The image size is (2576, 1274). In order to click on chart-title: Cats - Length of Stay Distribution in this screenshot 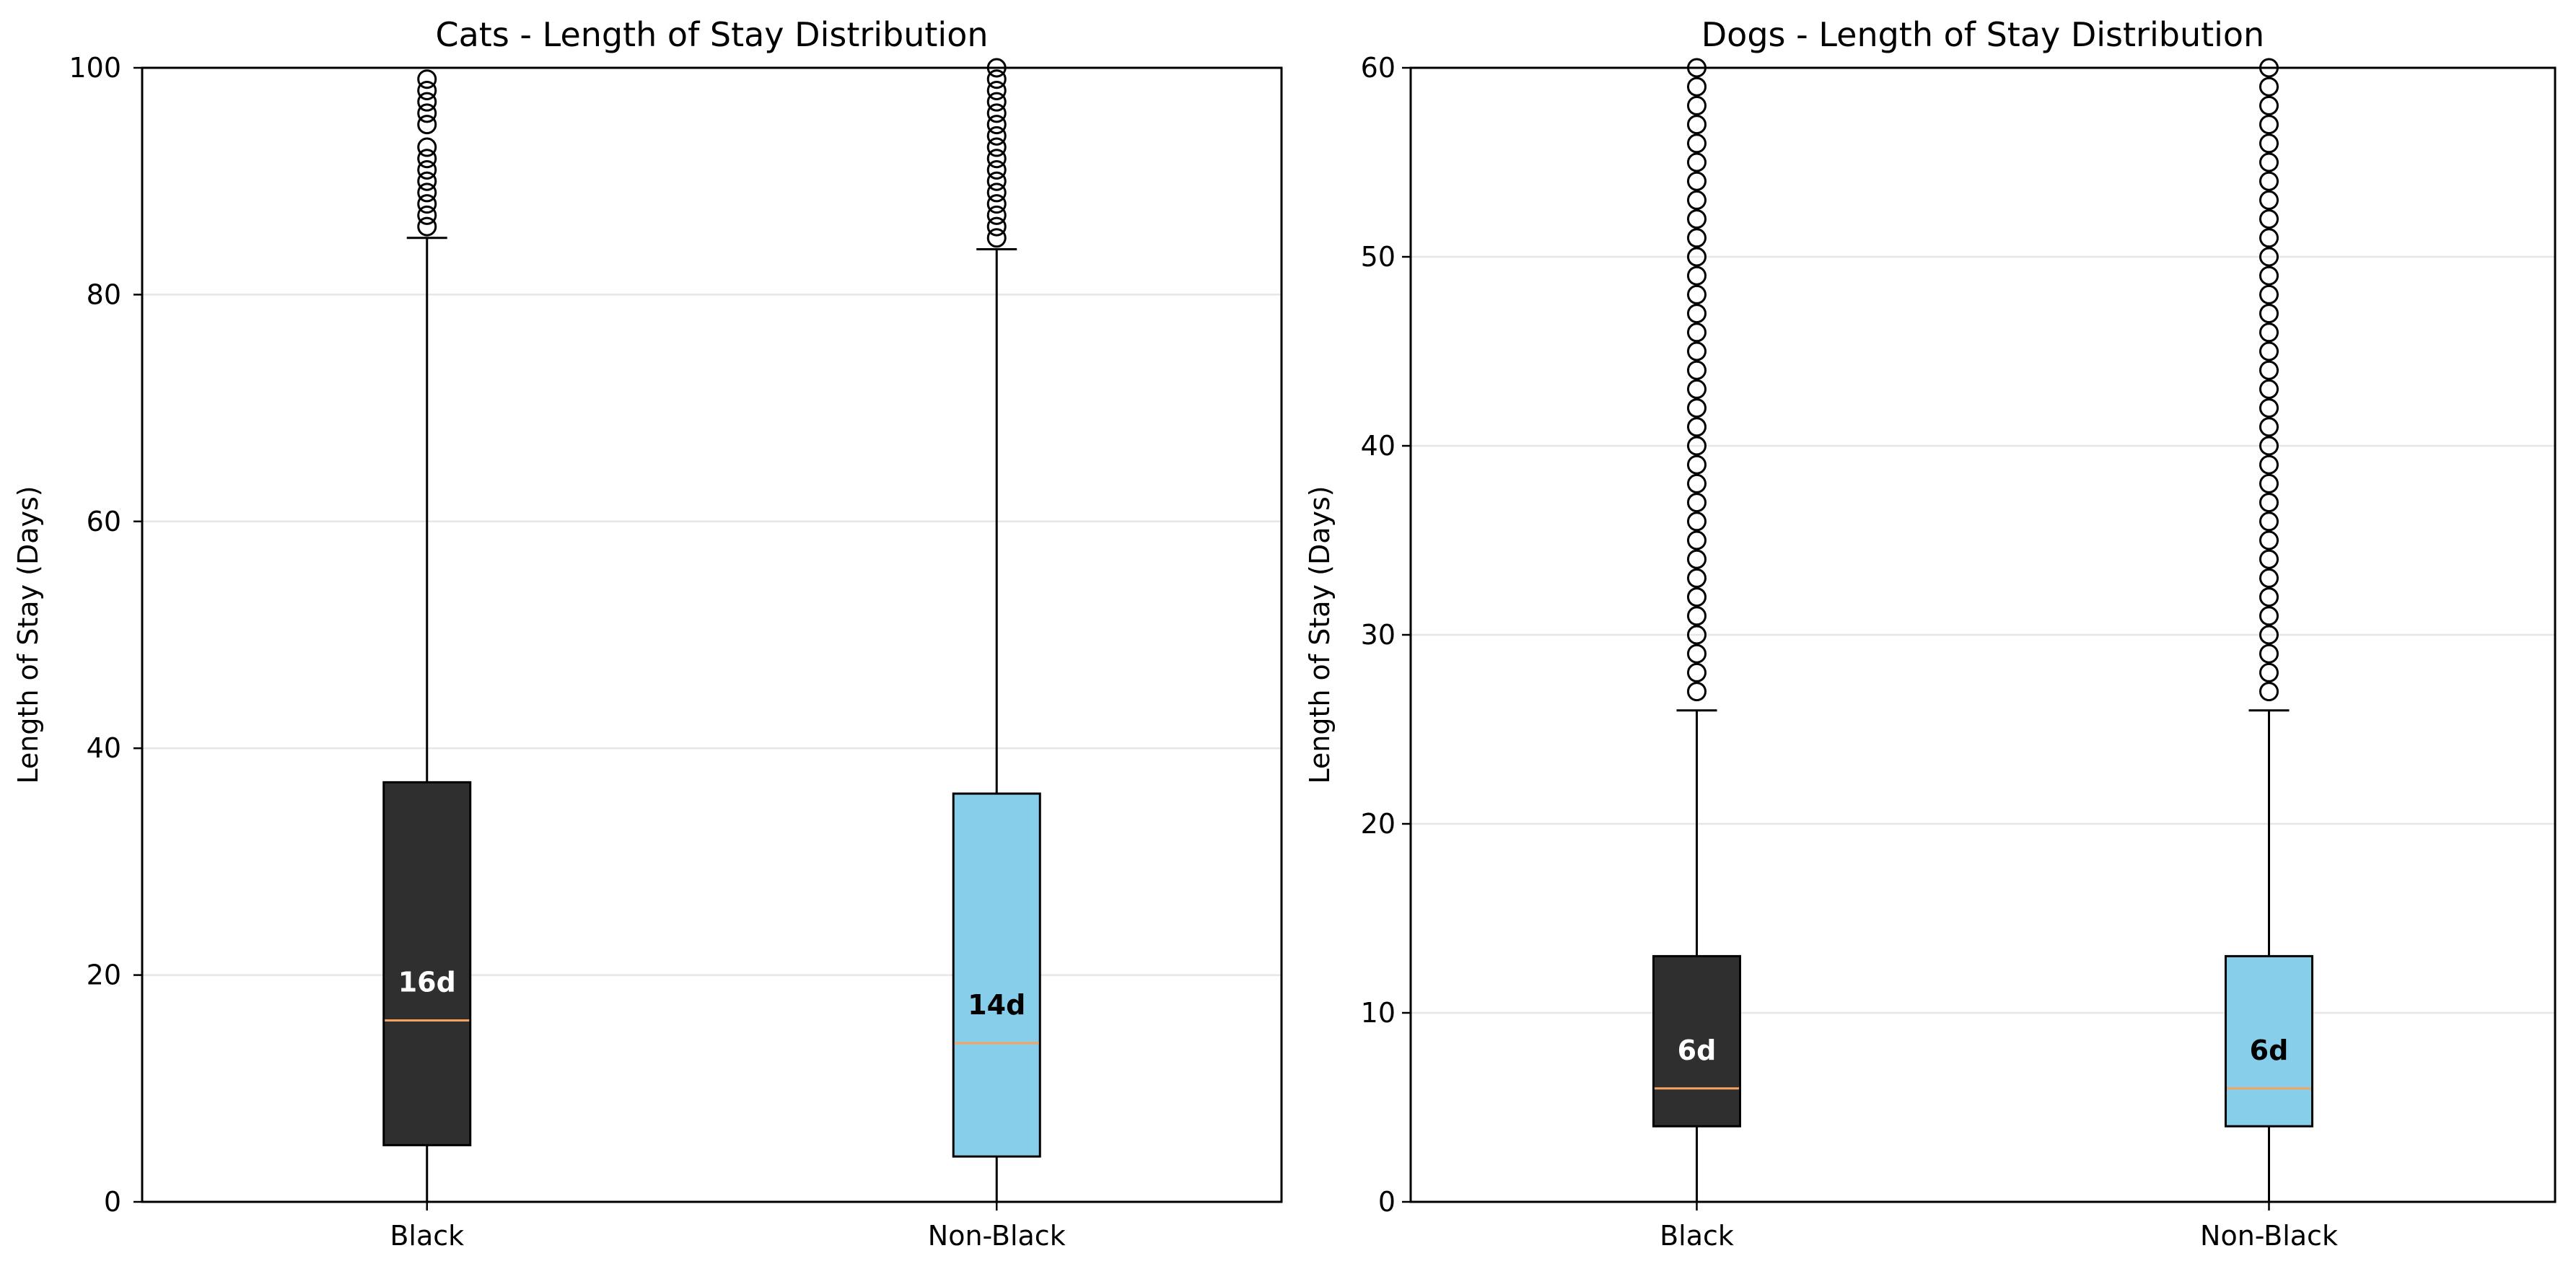, I will do `click(711, 34)`.